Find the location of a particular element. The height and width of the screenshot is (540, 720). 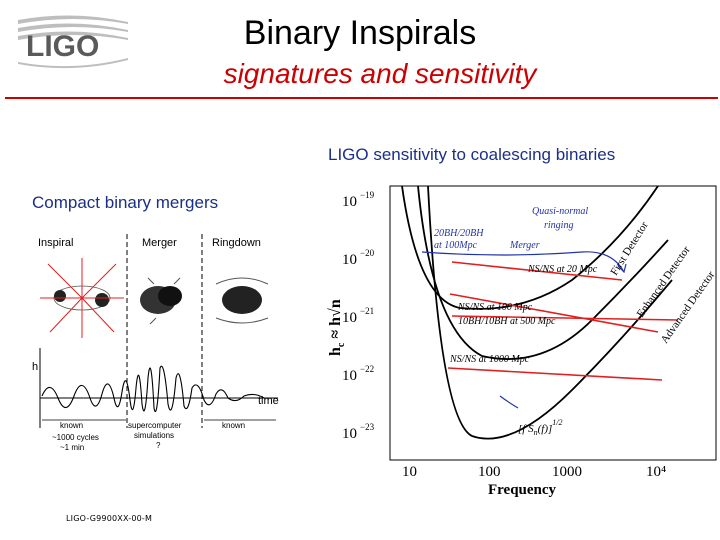

y-tick-exp: −20 is located at coordinates (367, 253).